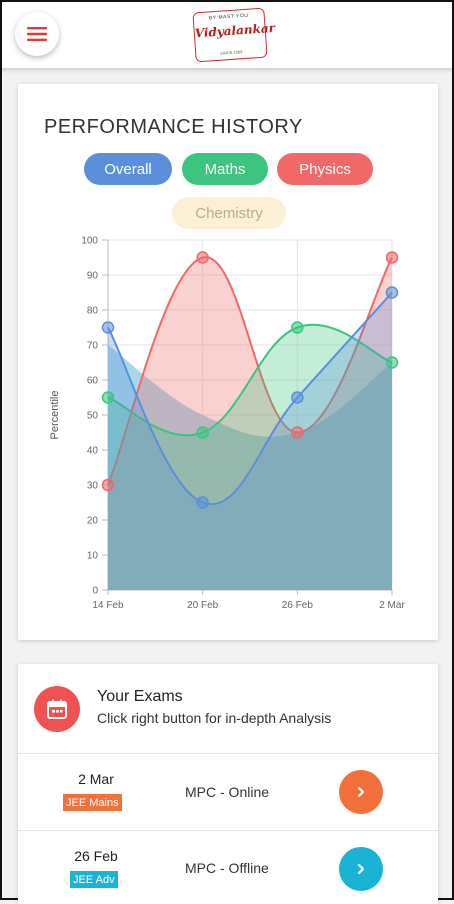  What do you see at coordinates (225, 169) in the screenshot?
I see `filter-maths: Maths` at bounding box center [225, 169].